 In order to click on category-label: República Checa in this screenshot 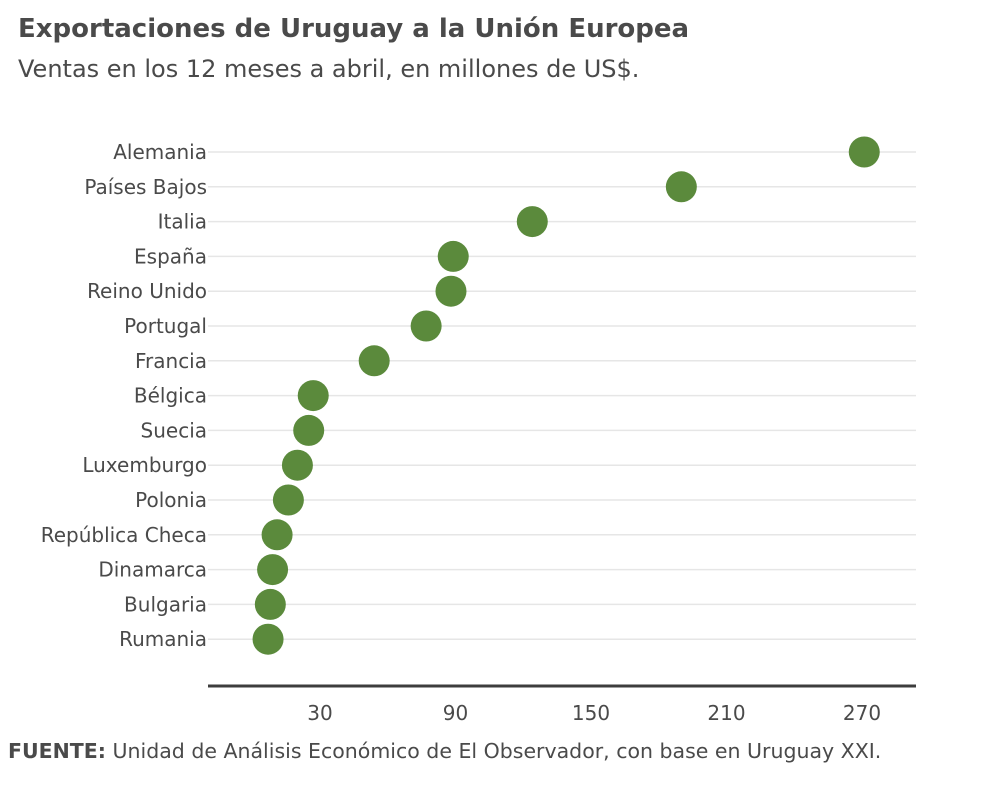, I will do `click(124, 535)`.